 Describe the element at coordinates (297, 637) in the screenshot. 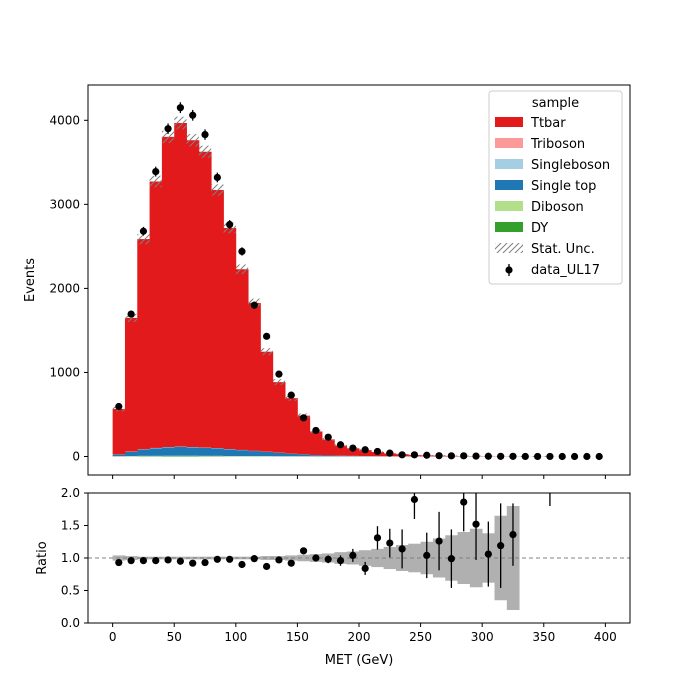

I see `x-tick-label: 150` at that location.